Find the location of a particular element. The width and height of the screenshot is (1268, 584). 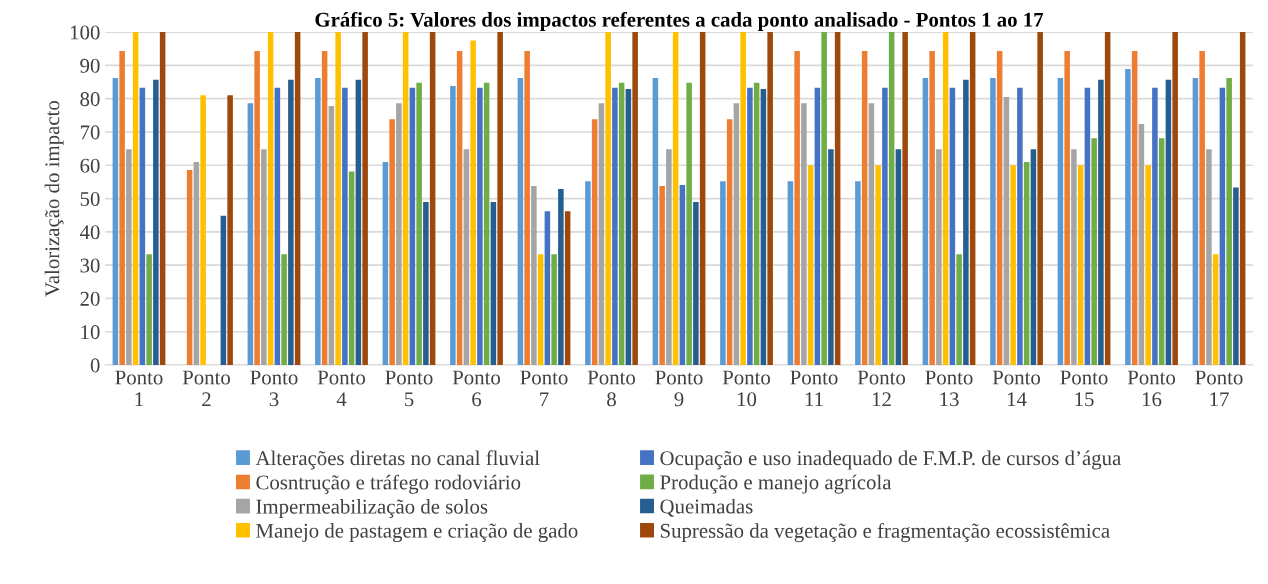

legend-label: Manejo de pastagem e criação de gado is located at coordinates (417, 533).